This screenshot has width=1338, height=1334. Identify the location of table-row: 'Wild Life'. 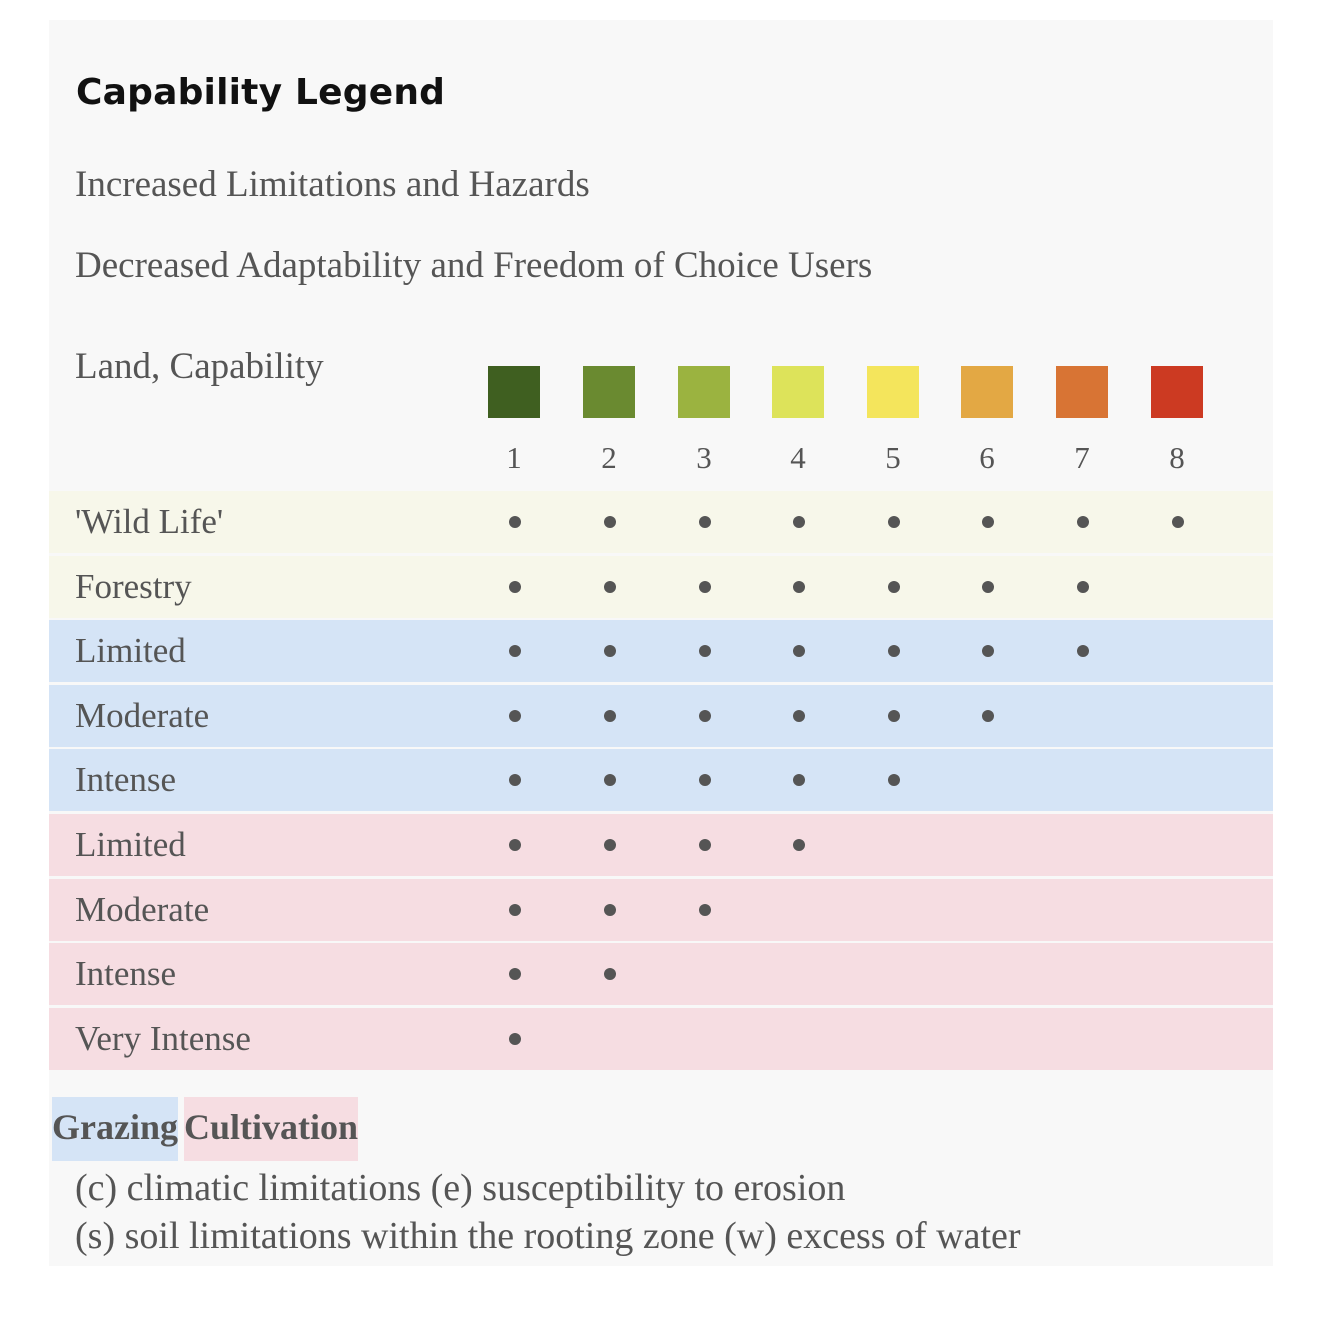
(661, 522).